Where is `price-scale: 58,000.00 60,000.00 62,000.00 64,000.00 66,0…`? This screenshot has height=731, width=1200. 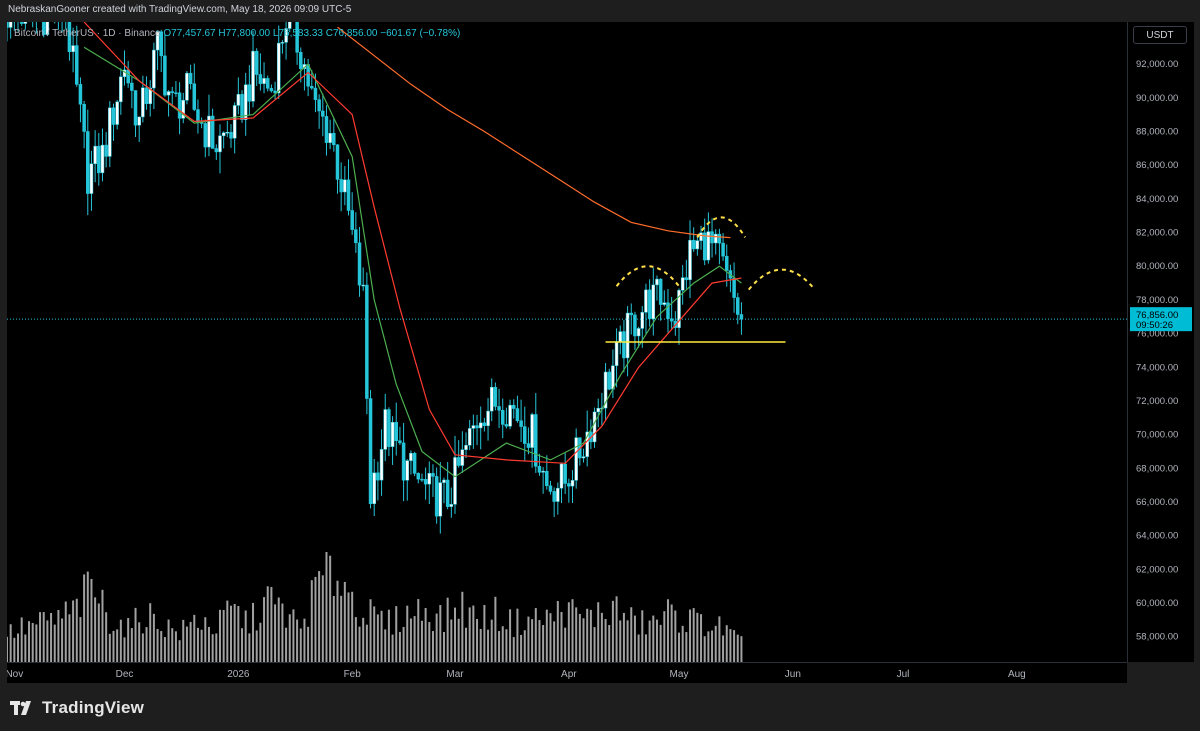 price-scale: 58,000.00 60,000.00 62,000.00 64,000.00 66,0… is located at coordinates (1160, 342).